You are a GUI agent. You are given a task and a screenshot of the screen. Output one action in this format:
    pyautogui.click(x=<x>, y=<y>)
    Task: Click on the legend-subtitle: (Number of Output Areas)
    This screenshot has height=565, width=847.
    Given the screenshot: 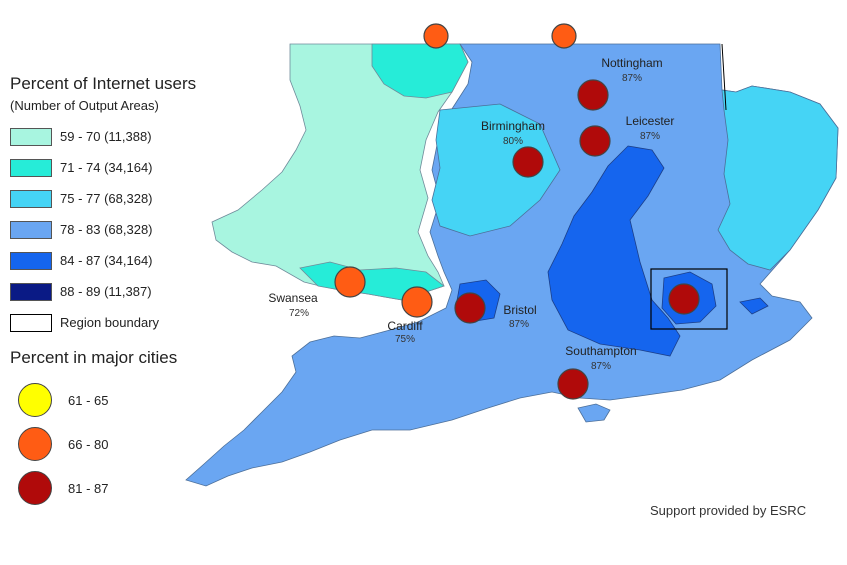 What is the action you would take?
    pyautogui.click(x=84, y=105)
    